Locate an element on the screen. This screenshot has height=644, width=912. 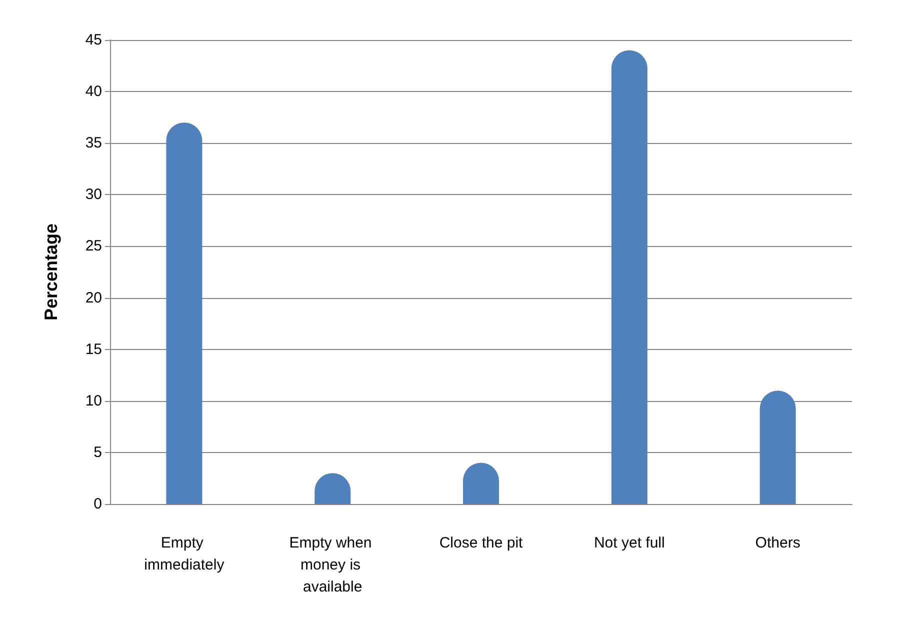
y-tick-label: 5 is located at coordinates (98, 452).